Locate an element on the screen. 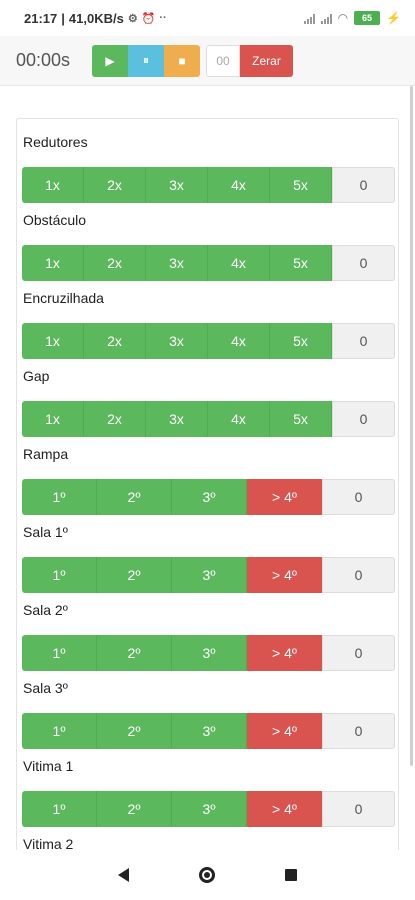 The width and height of the screenshot is (415, 900). status-left: 21:17 | 41,0KB/s ⚙ ⏰ ·· is located at coordinates (95, 18).